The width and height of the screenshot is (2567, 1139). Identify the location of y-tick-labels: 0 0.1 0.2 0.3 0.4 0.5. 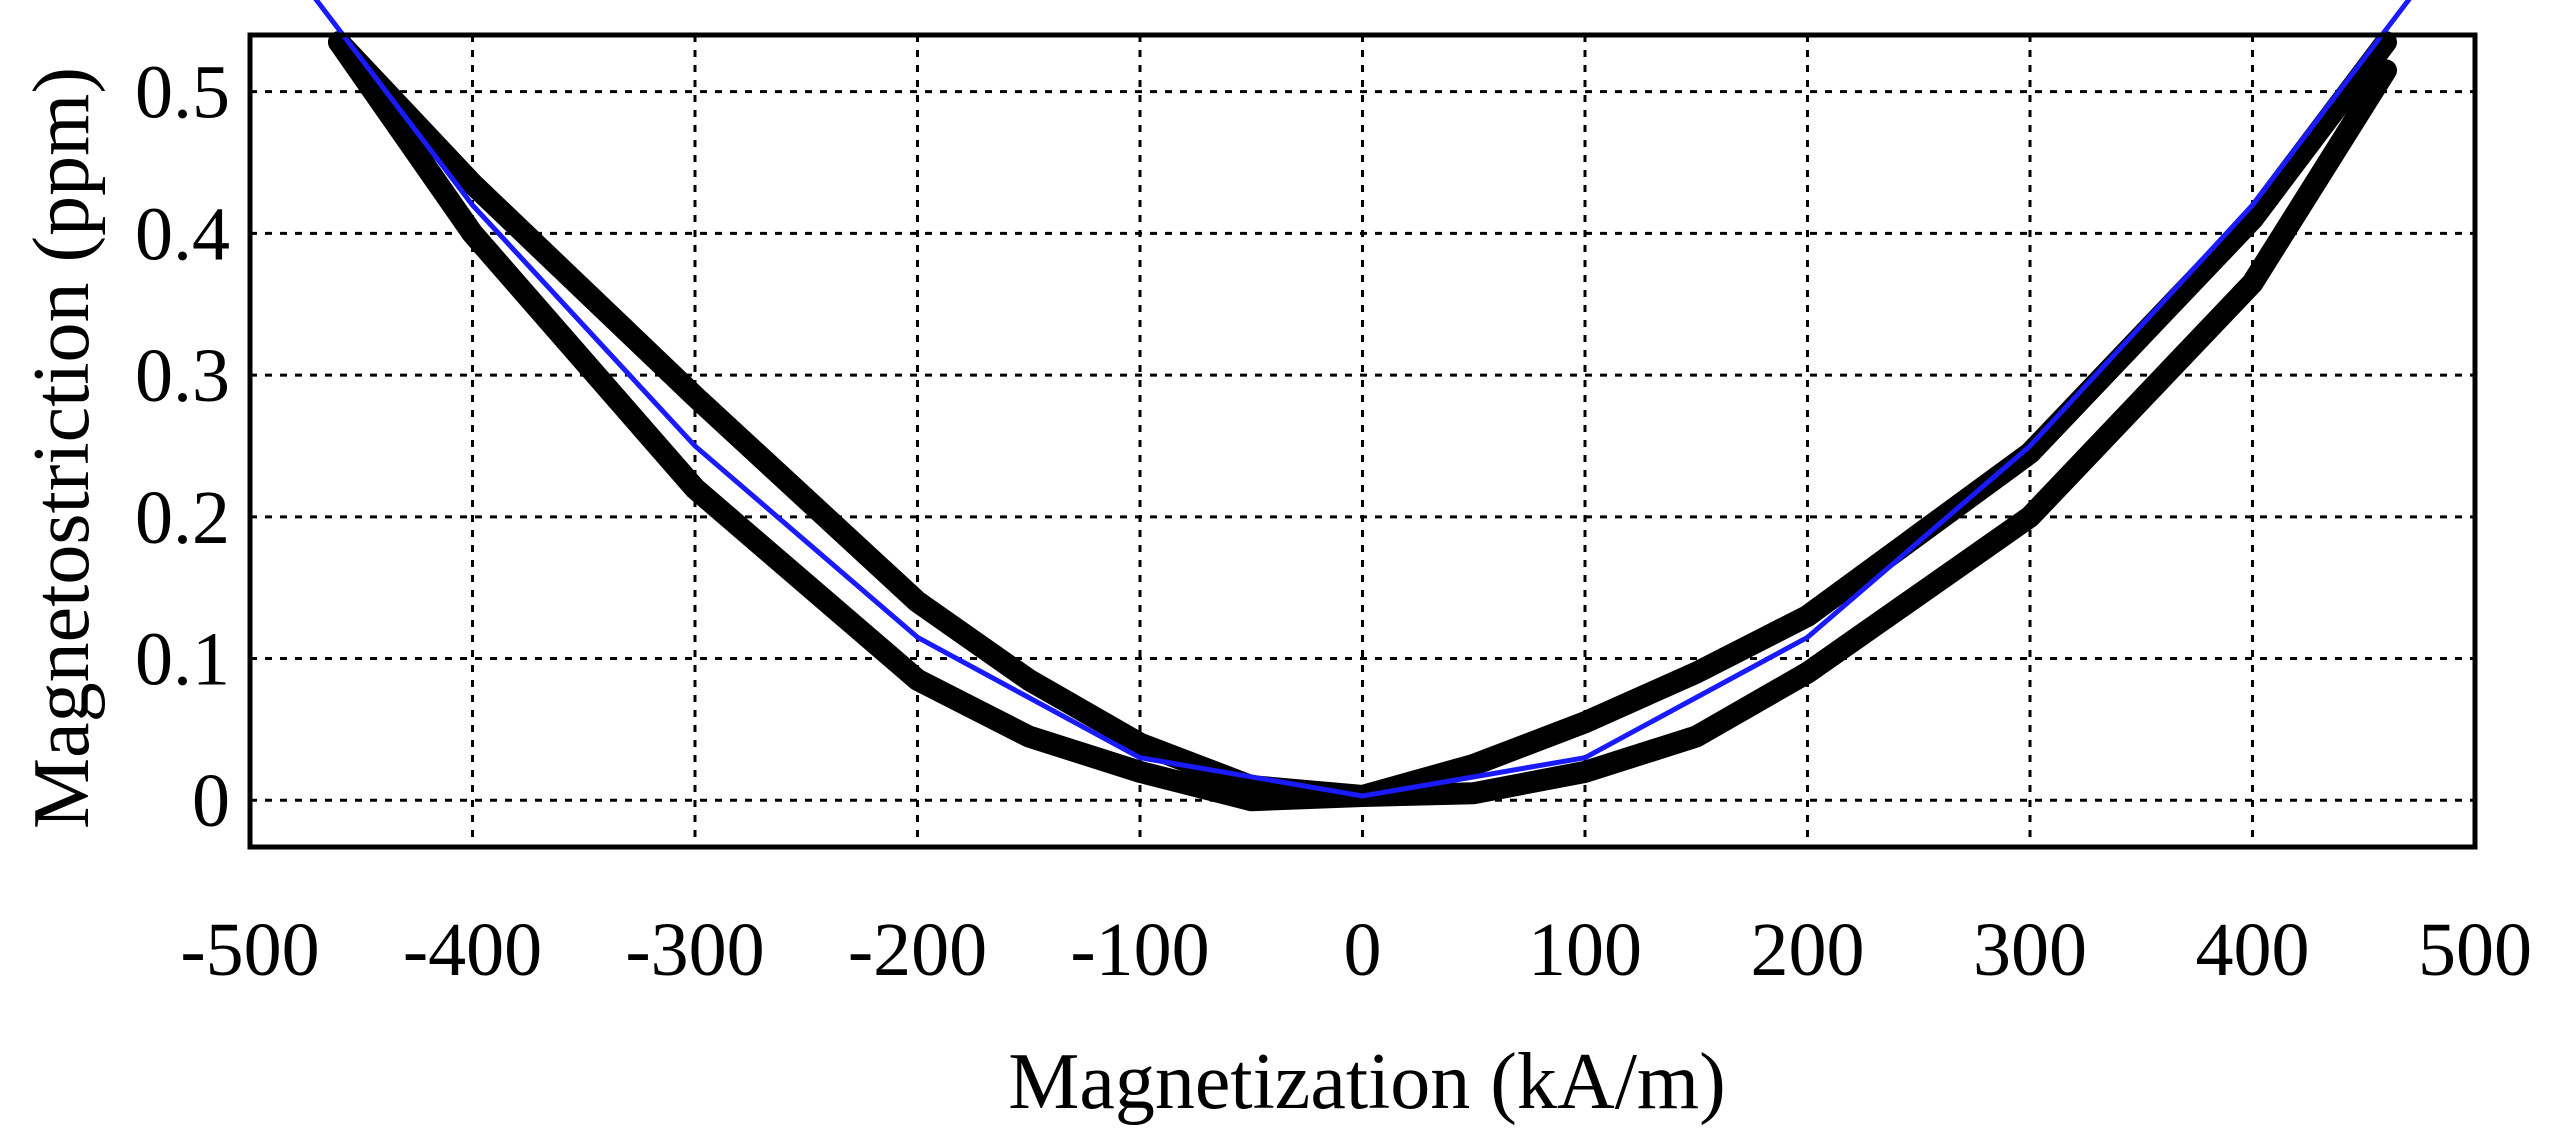
(182, 447).